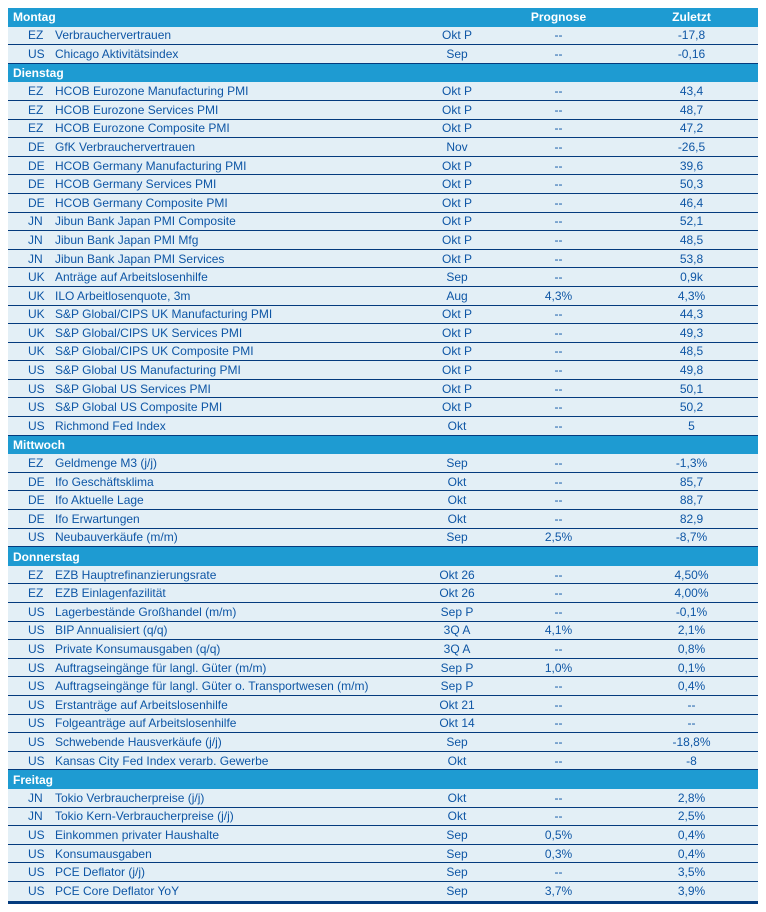 Image resolution: width=766 pixels, height=912 pixels. Describe the element at coordinates (146, 611) in the screenshot. I see `indicator-name-cell: Lagerbestände Großhandel (m/m)` at that location.